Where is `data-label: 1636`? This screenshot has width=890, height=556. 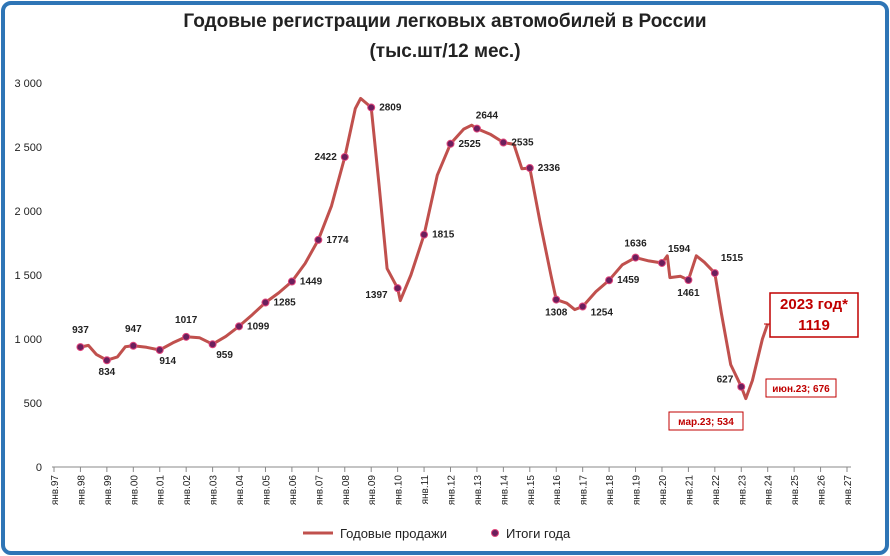 data-label: 1636 is located at coordinates (635, 244).